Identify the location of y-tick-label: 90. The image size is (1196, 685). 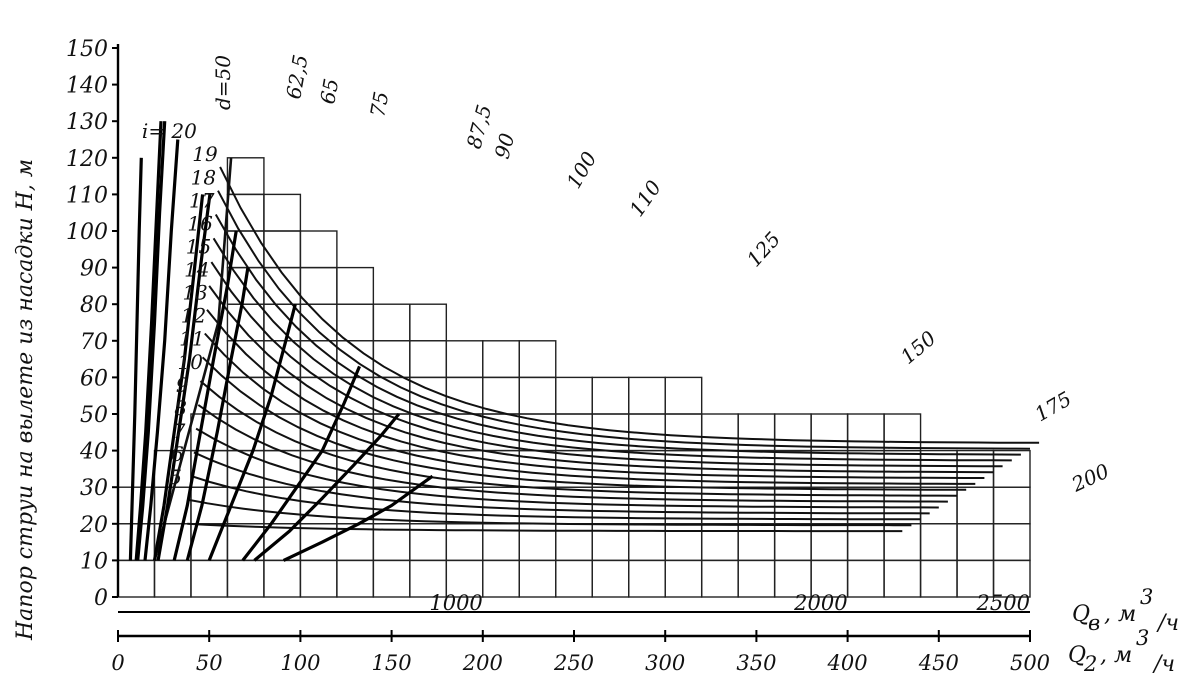
(94, 269).